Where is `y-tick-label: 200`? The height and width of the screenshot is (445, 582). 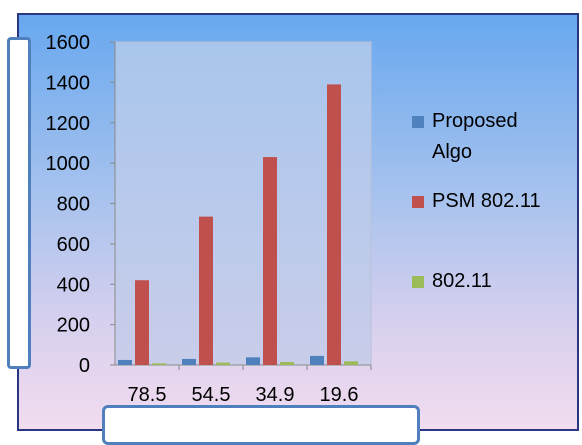
y-tick-label: 200 is located at coordinates (73, 326).